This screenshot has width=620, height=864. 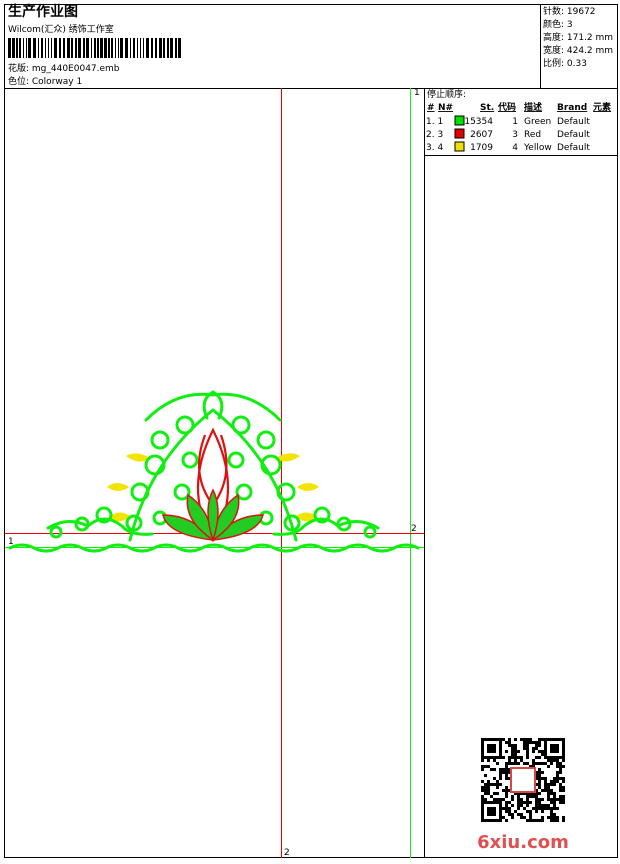 I want to click on column-header: 描述, so click(x=533, y=107).